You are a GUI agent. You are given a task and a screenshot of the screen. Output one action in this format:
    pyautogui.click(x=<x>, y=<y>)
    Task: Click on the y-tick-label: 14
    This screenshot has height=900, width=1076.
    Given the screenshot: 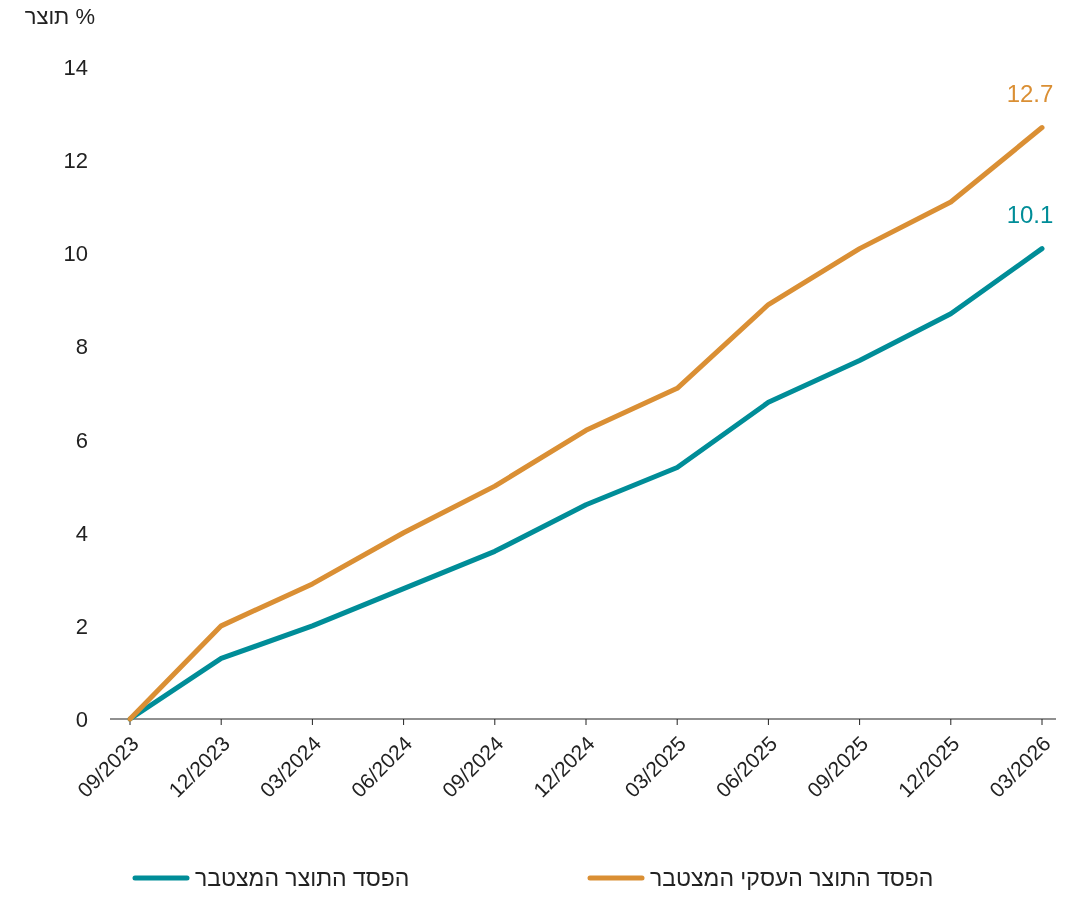 What is the action you would take?
    pyautogui.click(x=75, y=67)
    